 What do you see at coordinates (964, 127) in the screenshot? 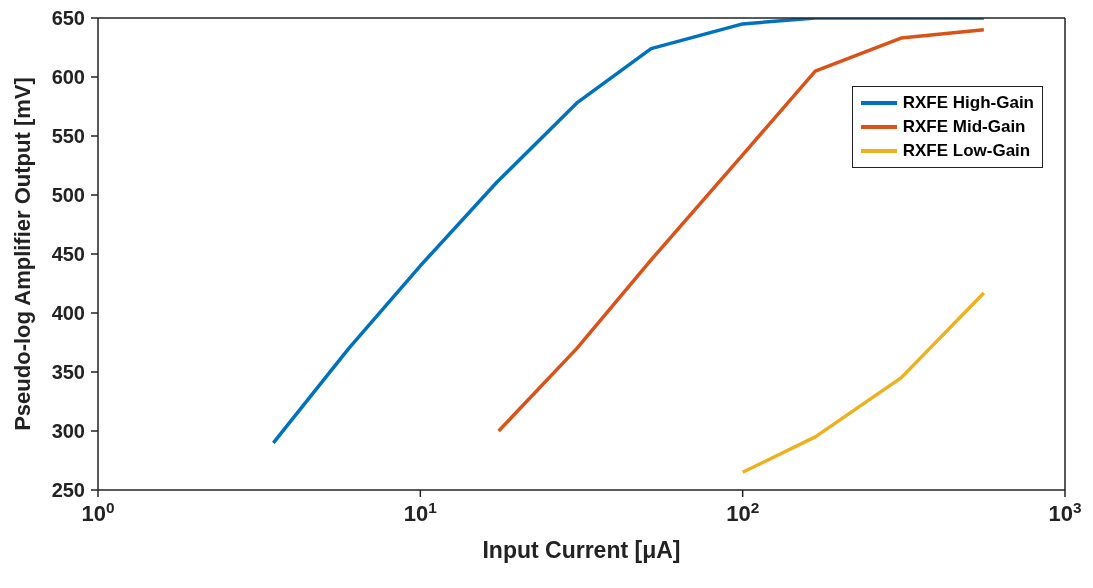
I see `legend-label: RXFE Mid-Gain` at bounding box center [964, 127].